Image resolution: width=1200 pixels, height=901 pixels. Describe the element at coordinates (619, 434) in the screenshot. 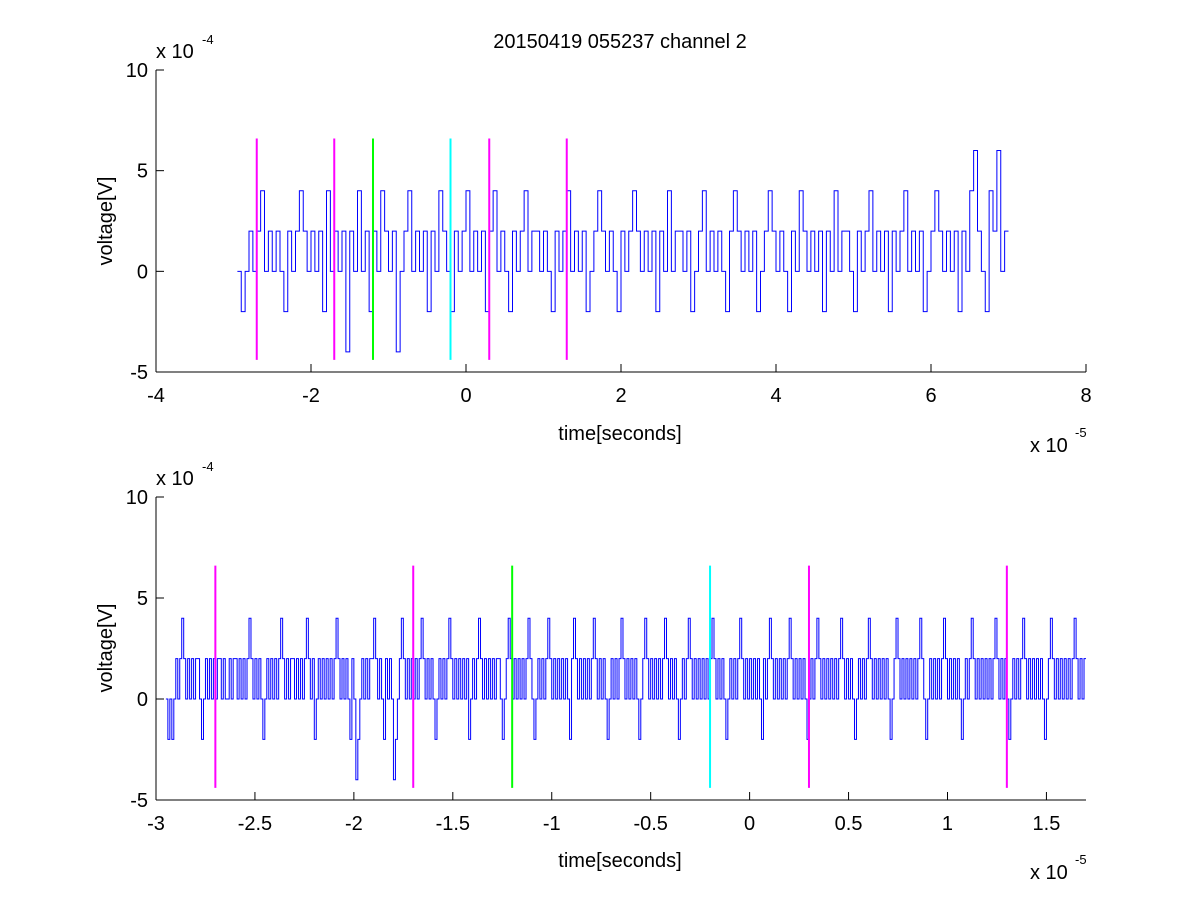

I see `top-x-axis-label: time[seconds]` at that location.